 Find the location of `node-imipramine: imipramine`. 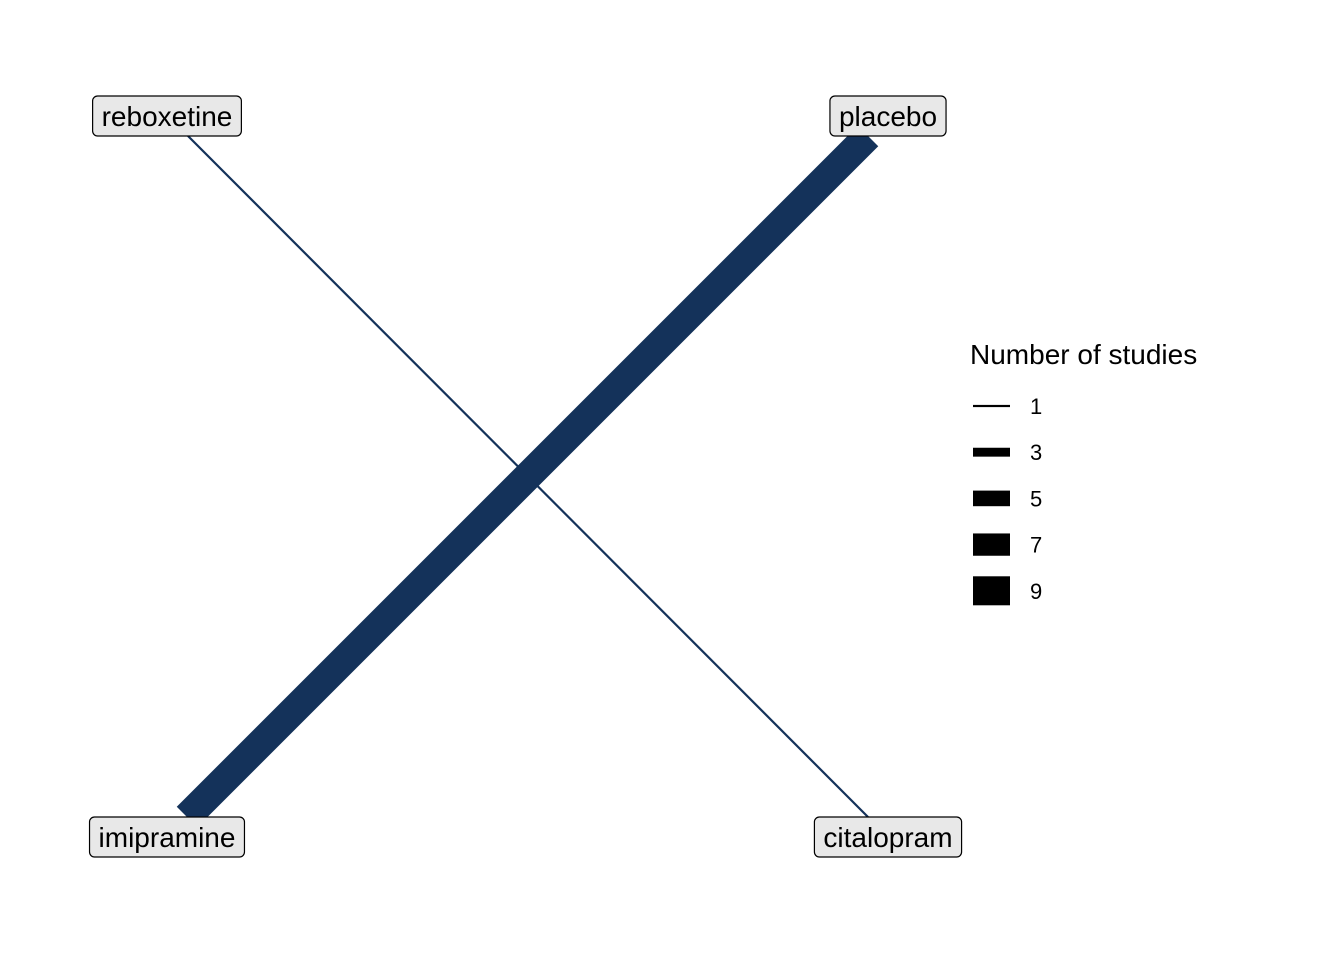

node-imipramine: imipramine is located at coordinates (167, 837).